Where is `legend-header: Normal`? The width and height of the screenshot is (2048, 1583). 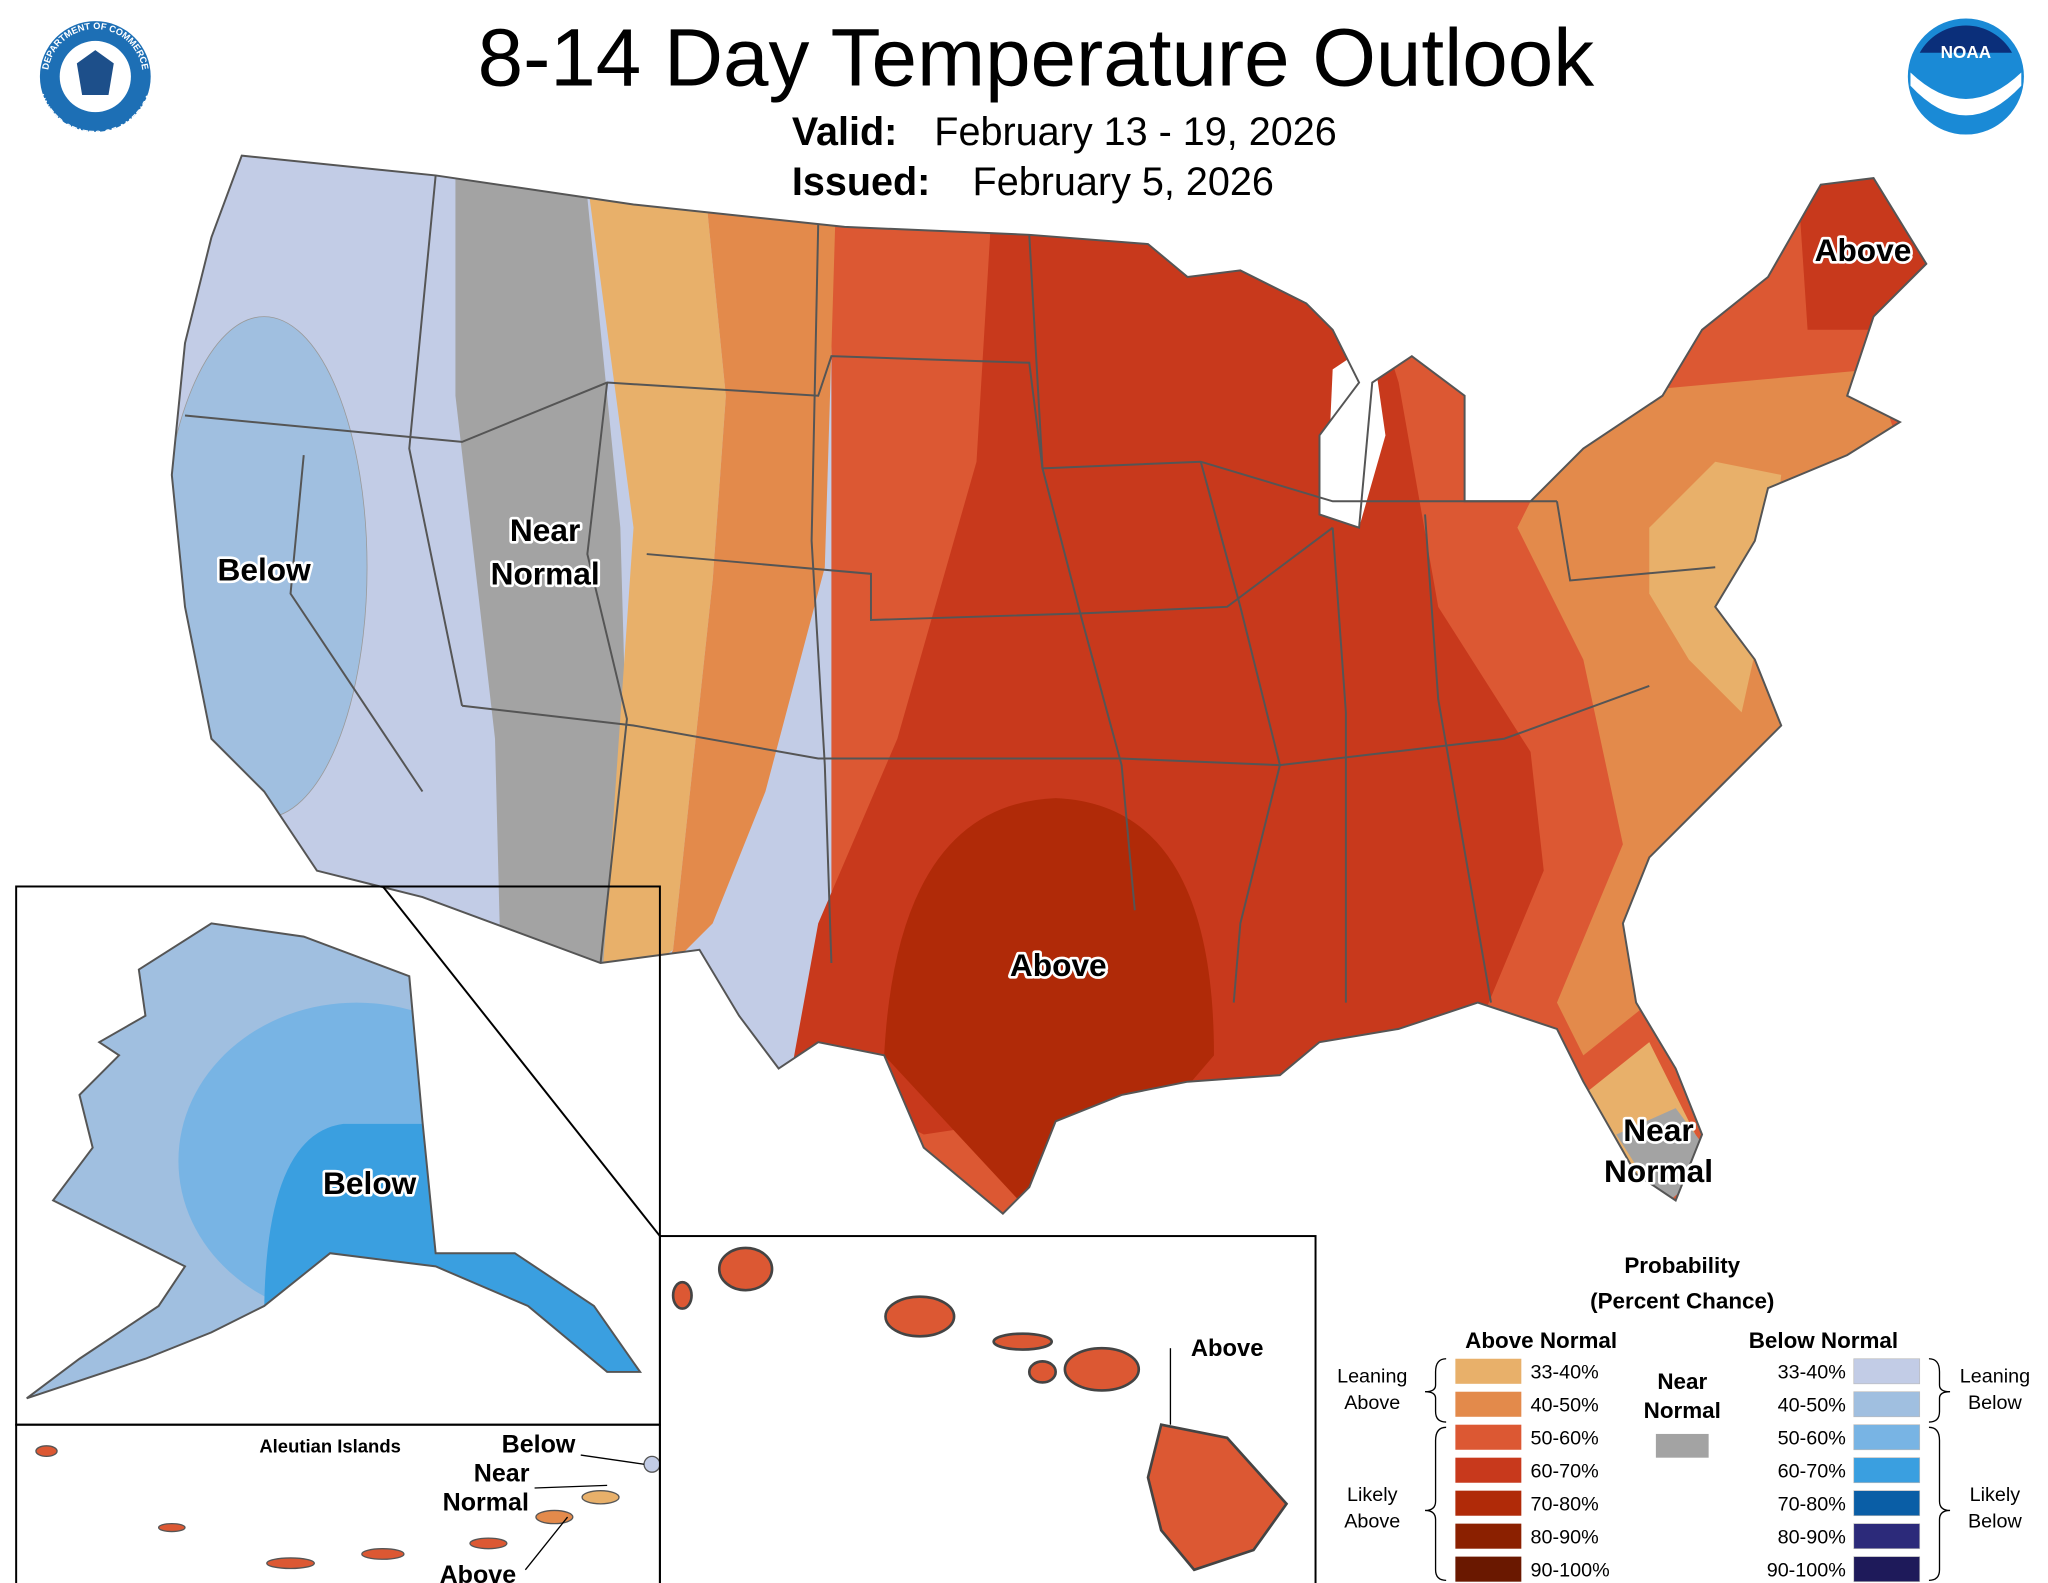 legend-header: Normal is located at coordinates (1682, 1410).